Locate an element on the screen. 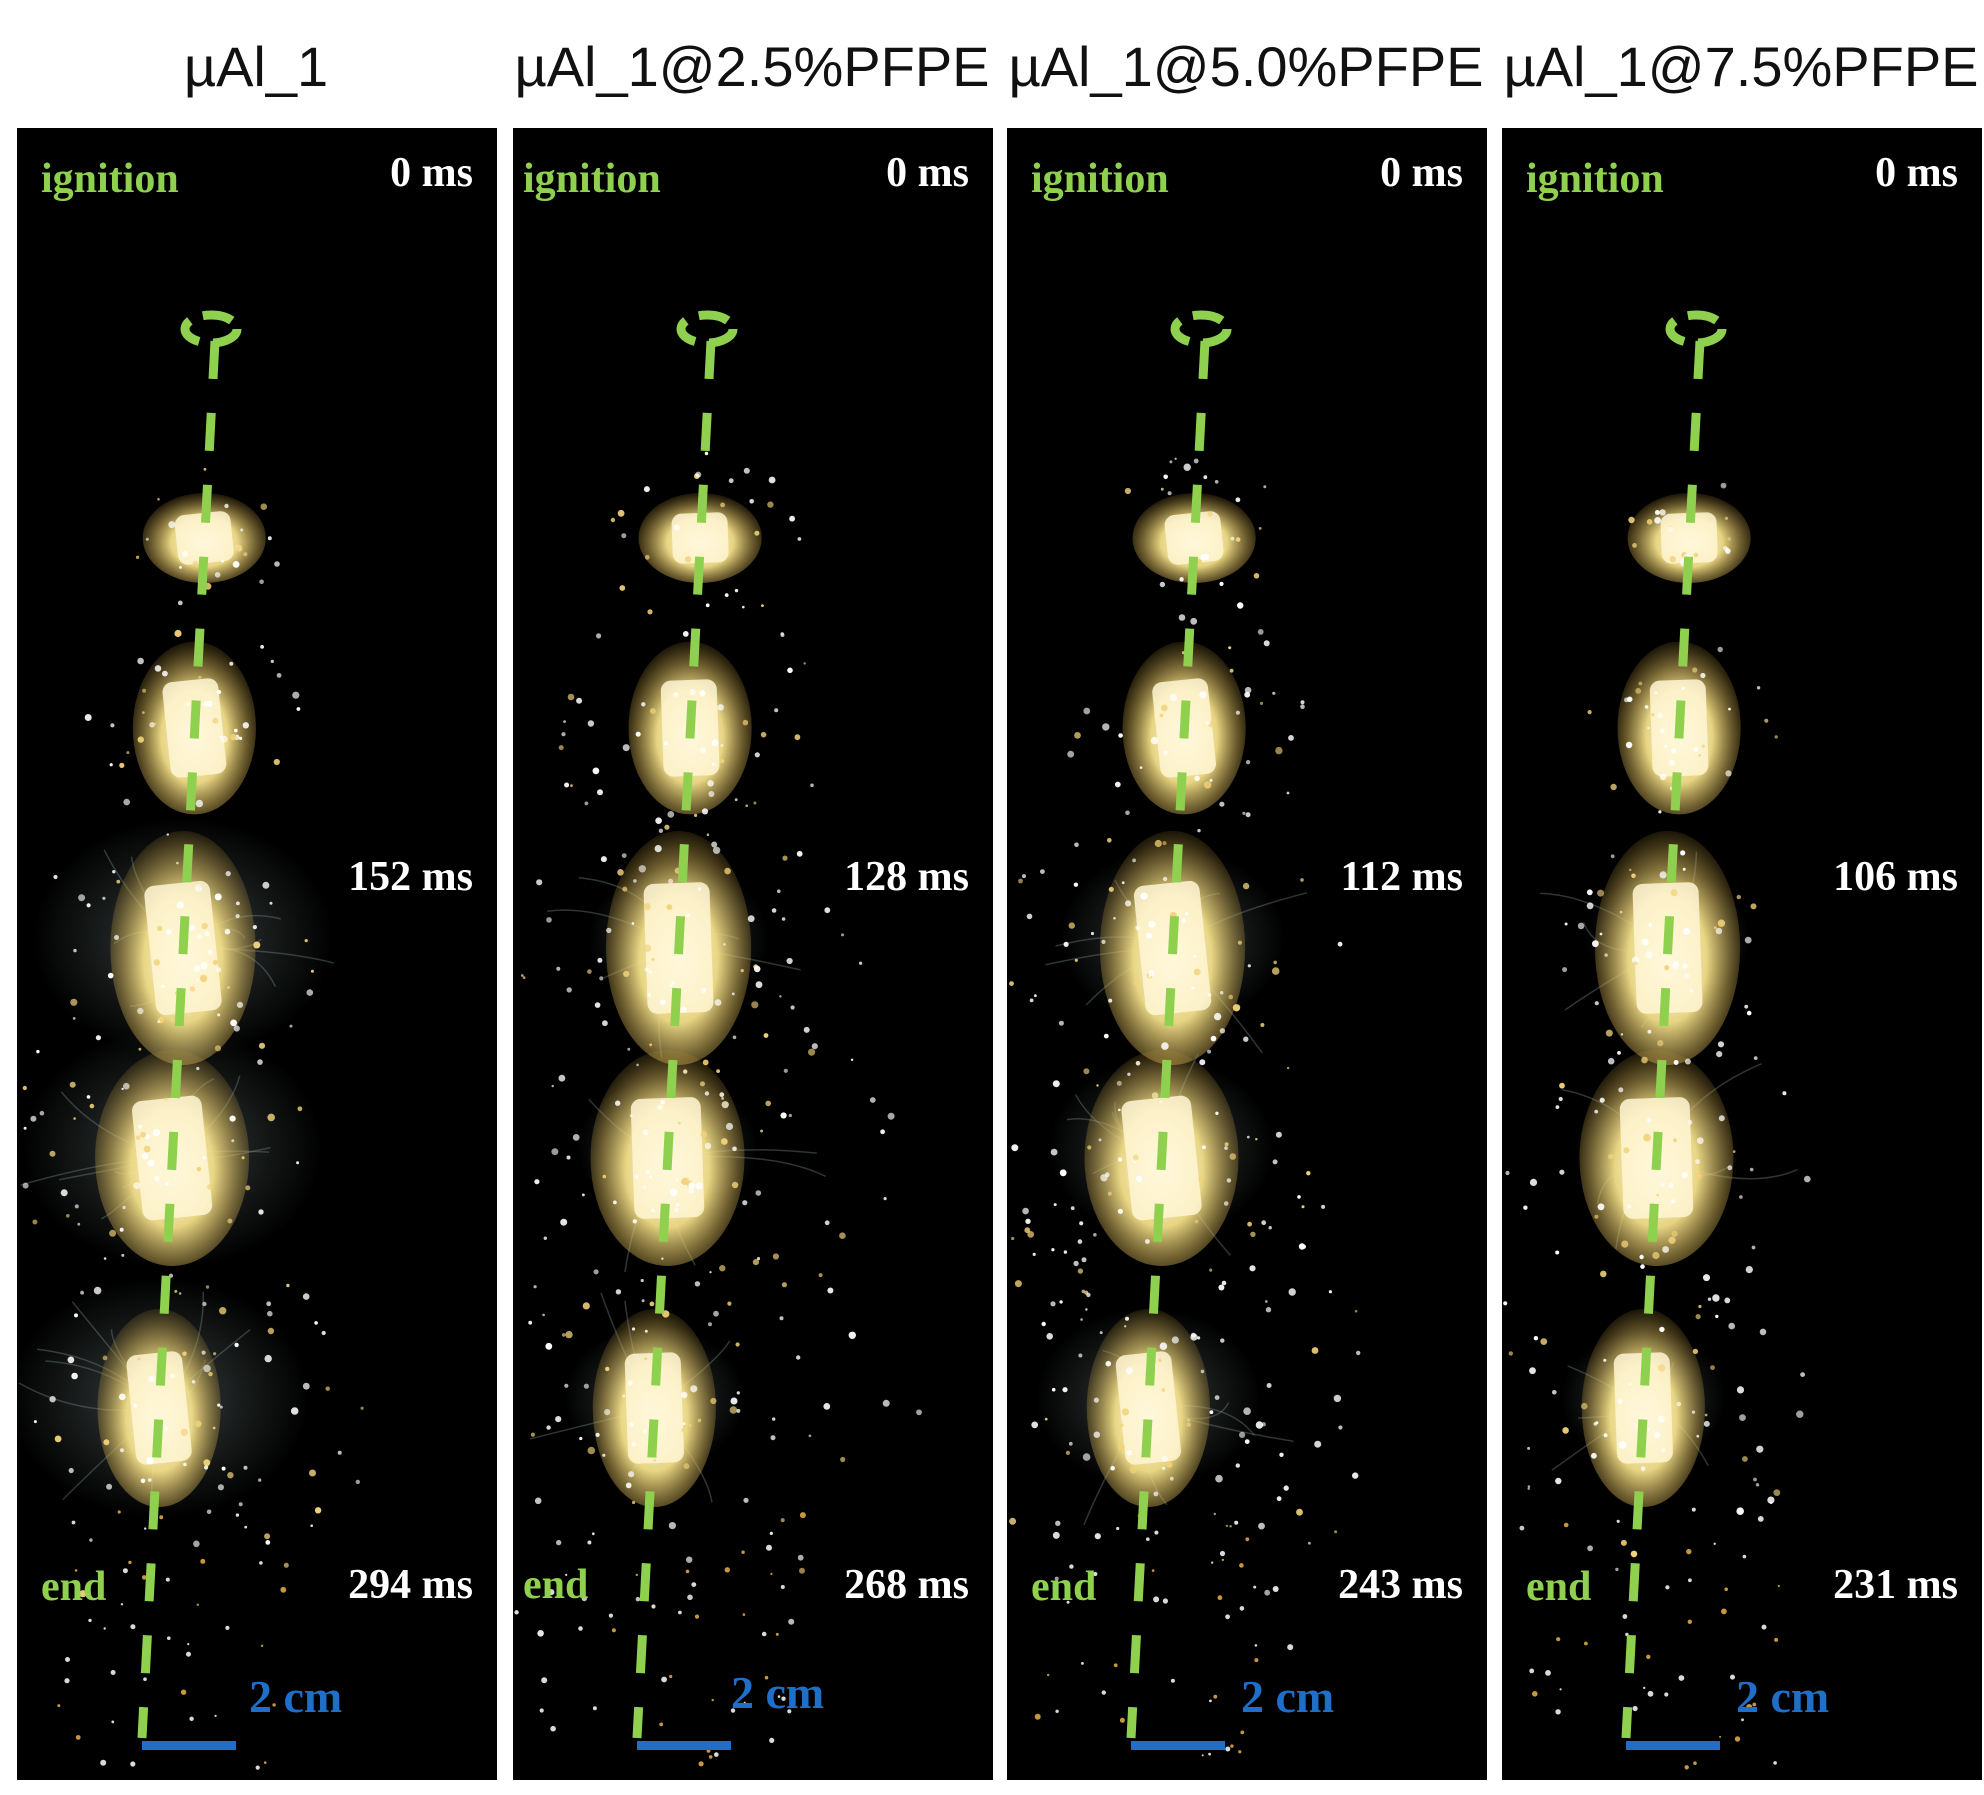 This screenshot has width=1984, height=1795. mid-time-label: 112 ms is located at coordinates (1401, 877).